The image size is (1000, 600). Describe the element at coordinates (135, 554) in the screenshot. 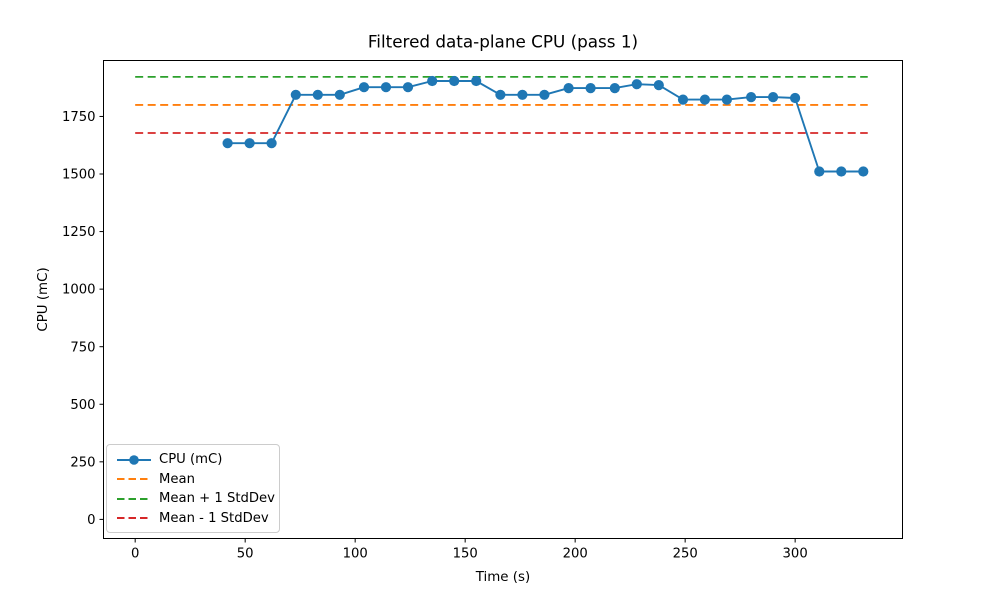

I see `x-tick-label: 0` at that location.